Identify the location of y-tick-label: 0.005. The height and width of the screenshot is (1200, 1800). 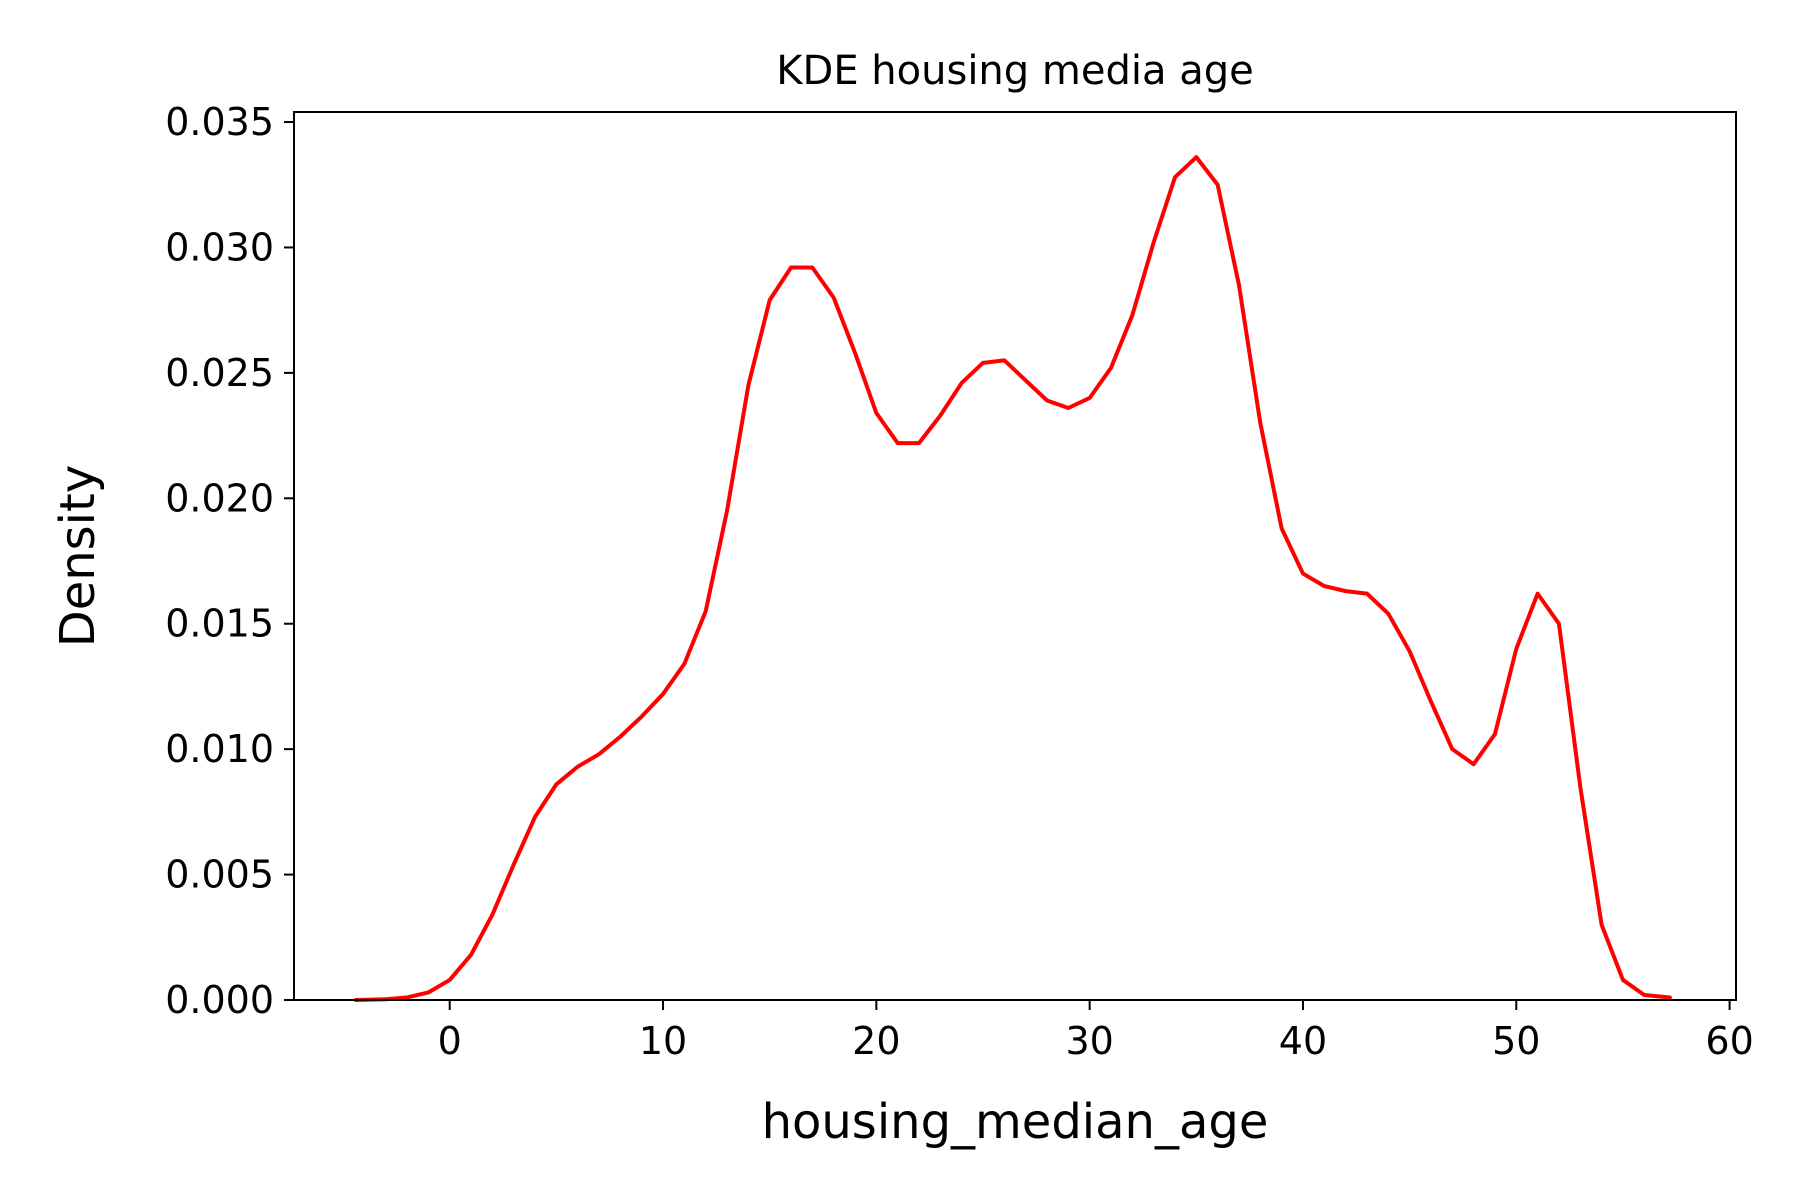
(219, 875).